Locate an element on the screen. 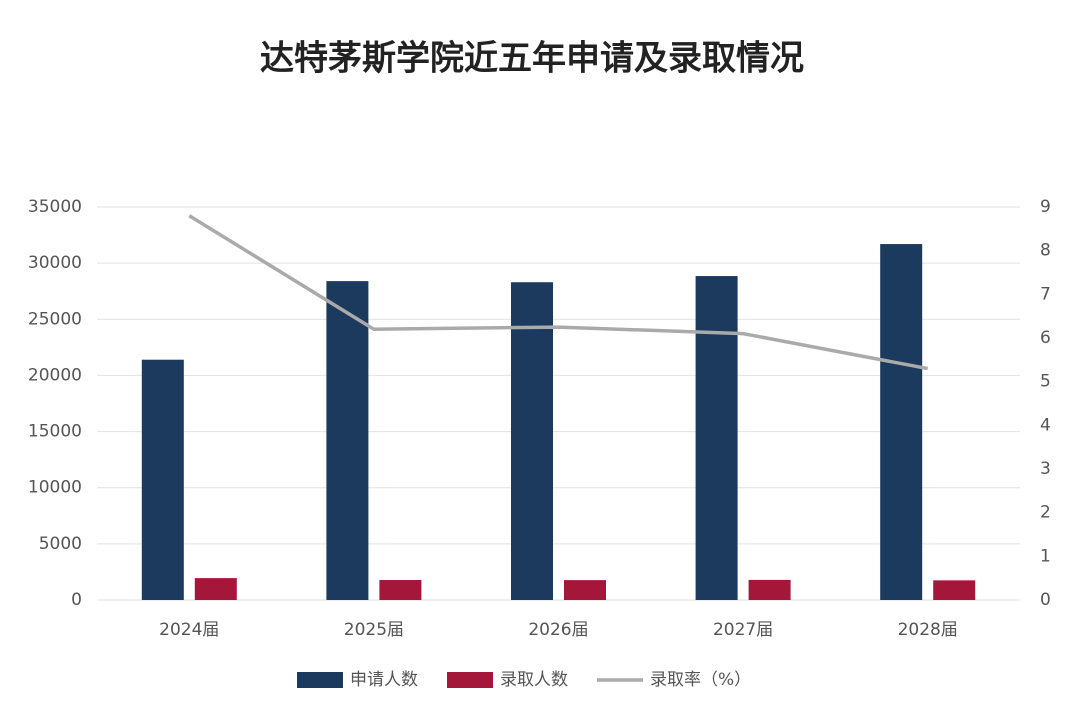  y-tick-label: 0 is located at coordinates (76, 600).